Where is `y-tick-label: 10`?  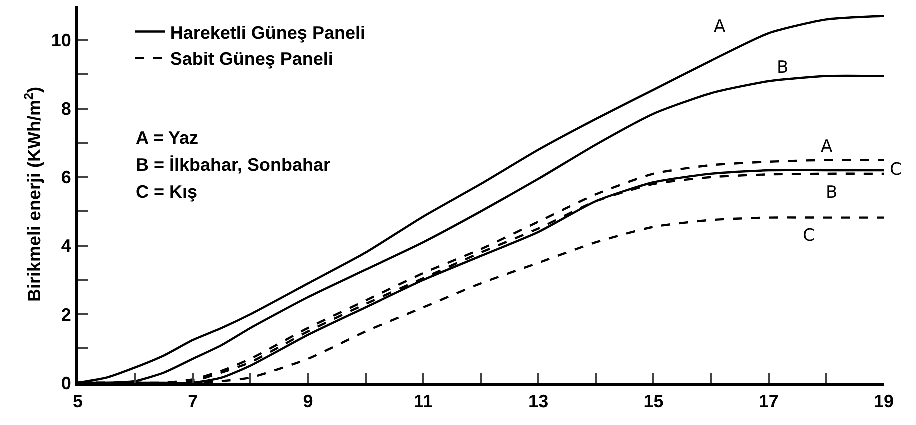
y-tick-label: 10 is located at coordinates (61, 40).